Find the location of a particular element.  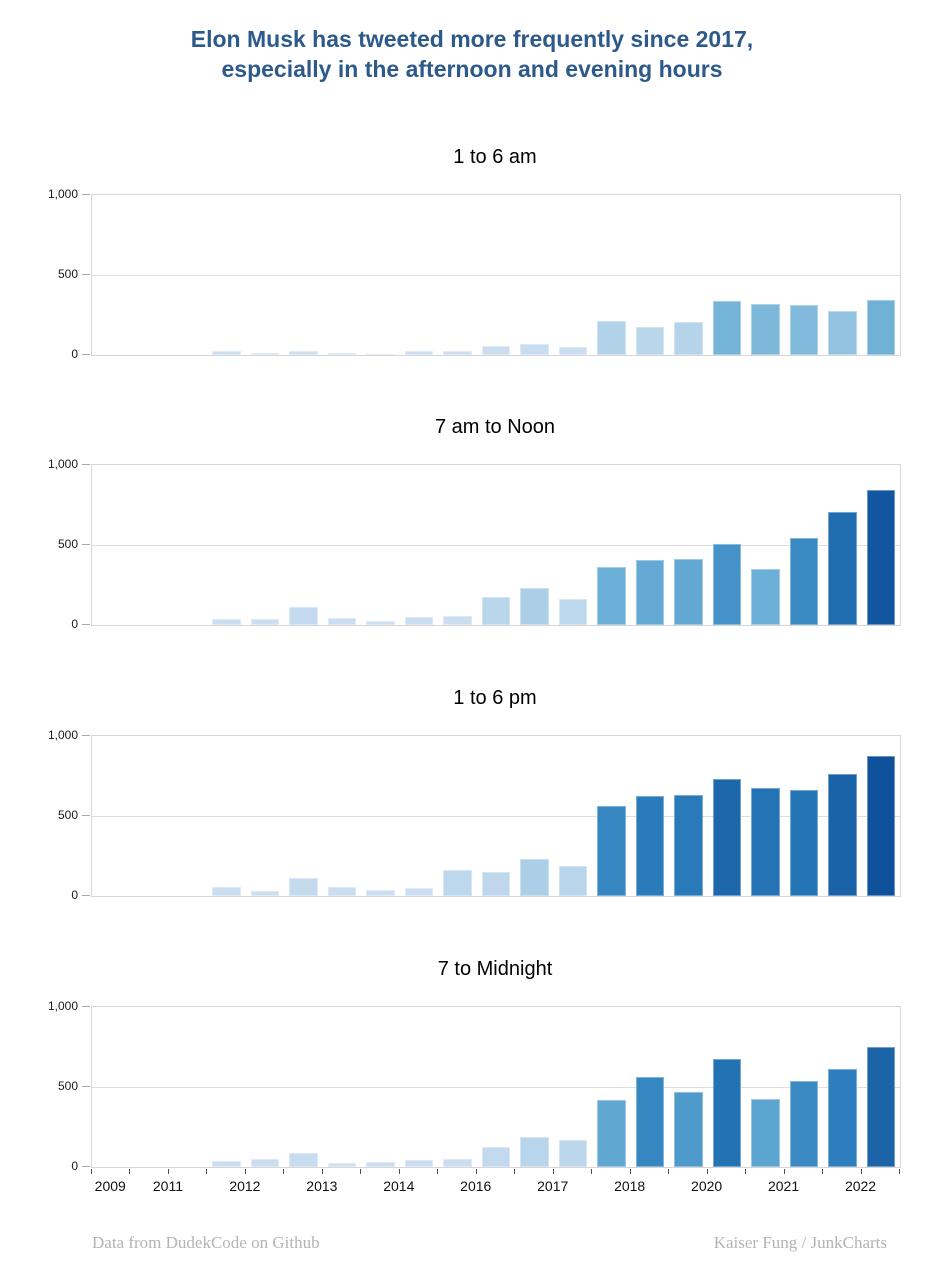

x-axis-year-label: 2011 is located at coordinates (167, 1186).